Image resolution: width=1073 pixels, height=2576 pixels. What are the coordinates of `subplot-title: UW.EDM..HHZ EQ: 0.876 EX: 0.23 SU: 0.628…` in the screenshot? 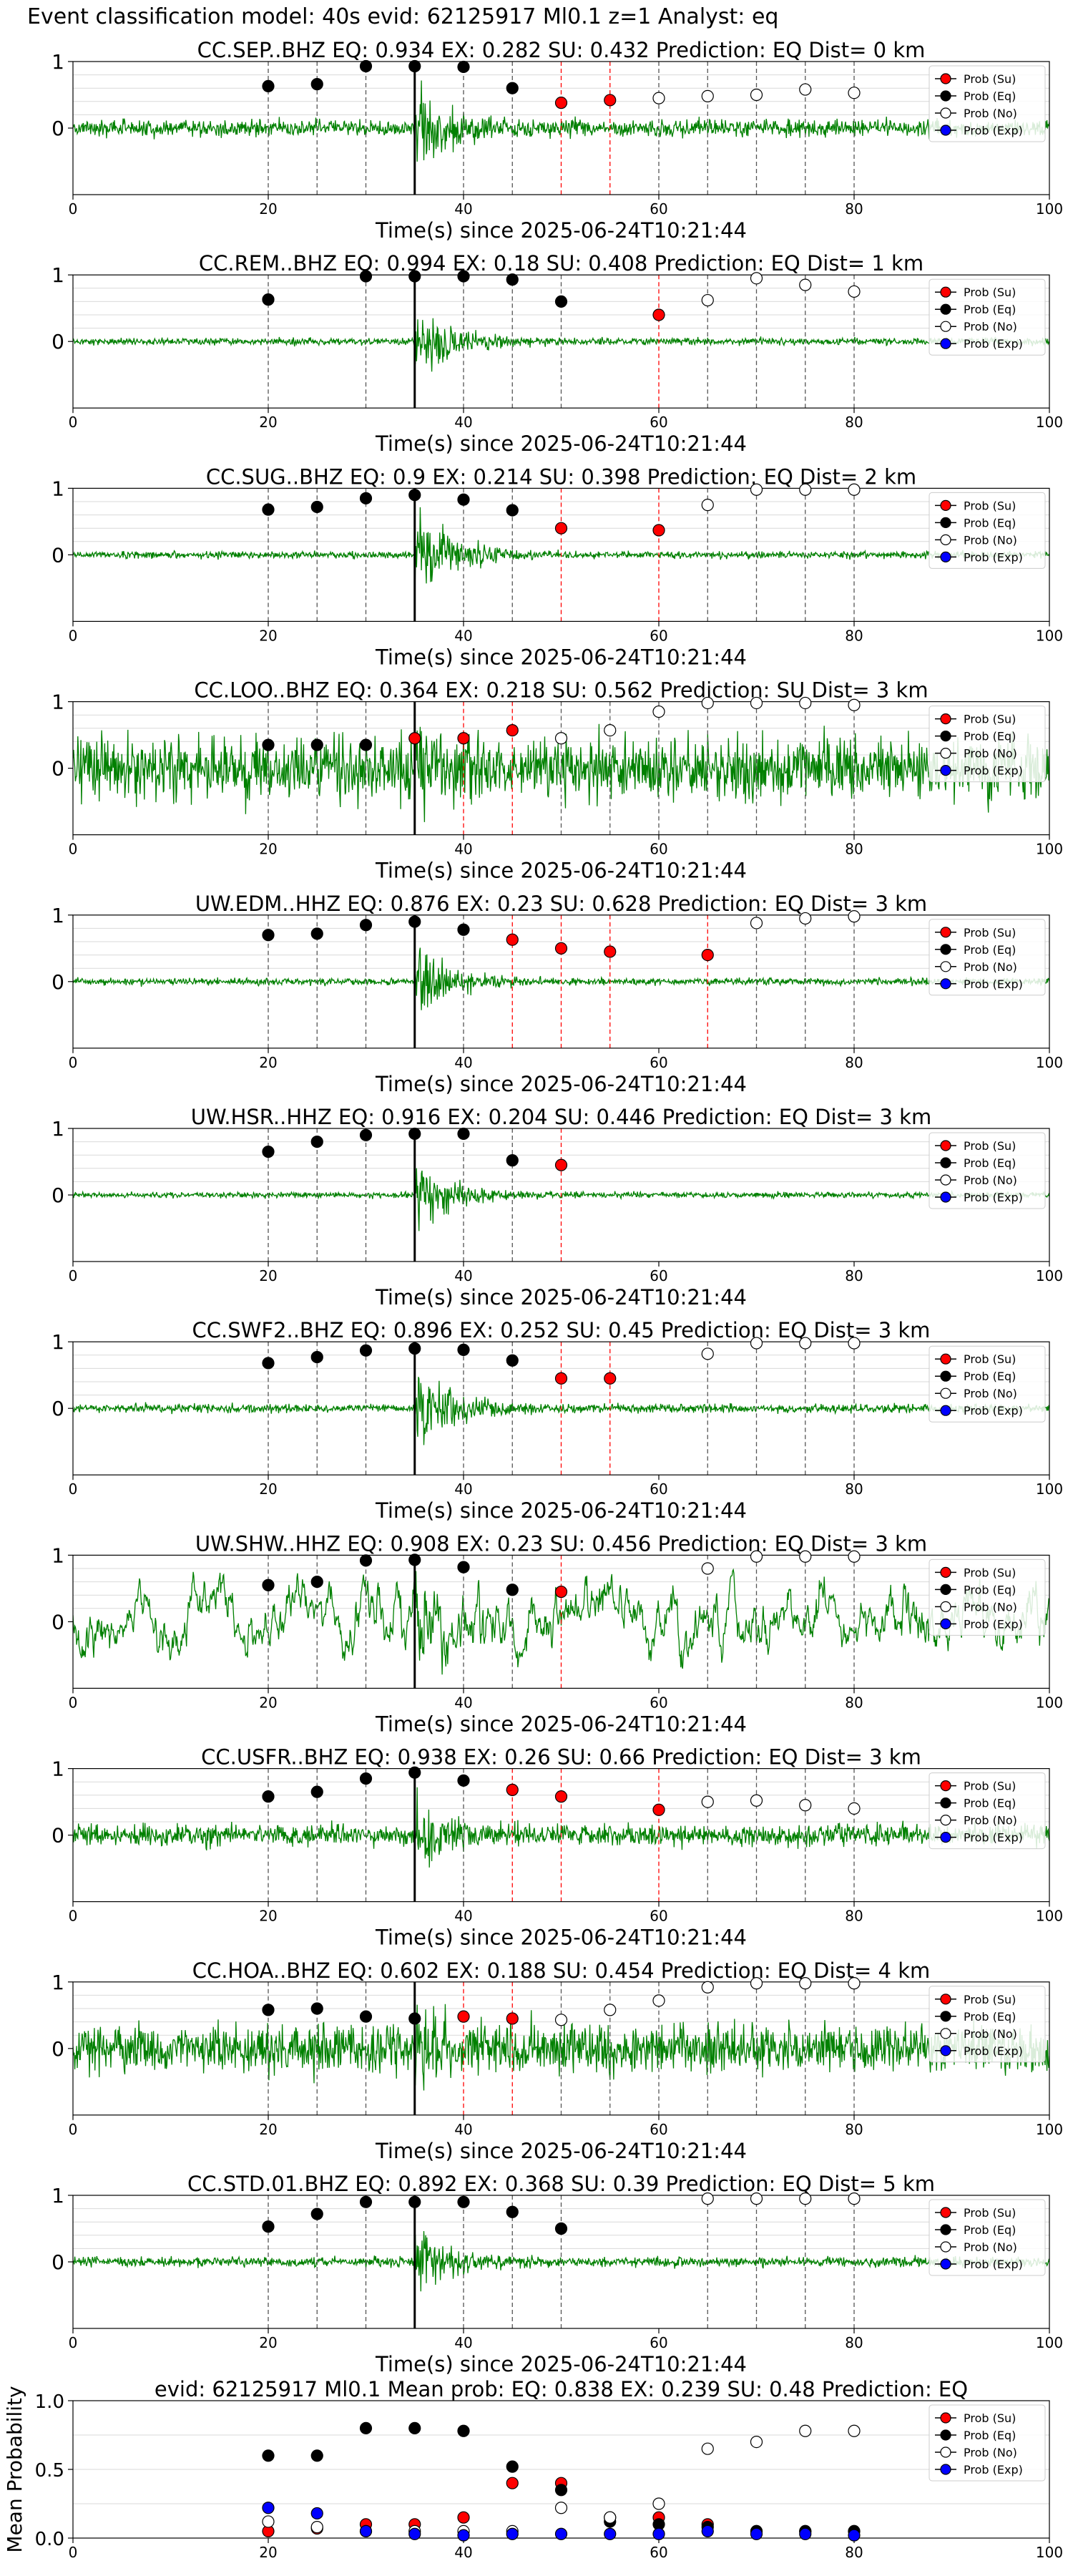 It's located at (561, 904).